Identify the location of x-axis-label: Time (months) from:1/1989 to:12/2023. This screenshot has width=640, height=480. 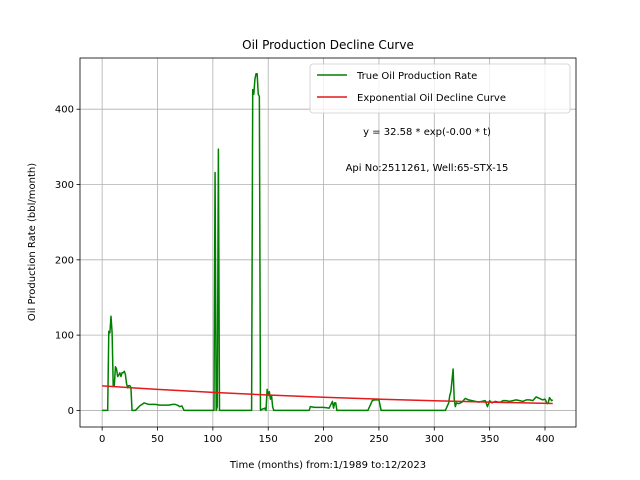
(327, 465).